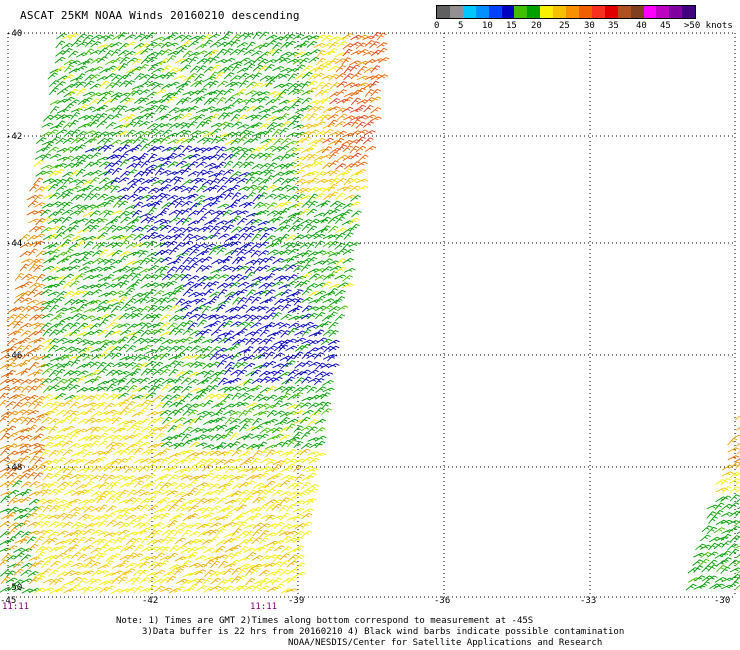 Image resolution: width=740 pixels, height=650 pixels. I want to click on time-label-mid: 11:11, so click(263, 607).